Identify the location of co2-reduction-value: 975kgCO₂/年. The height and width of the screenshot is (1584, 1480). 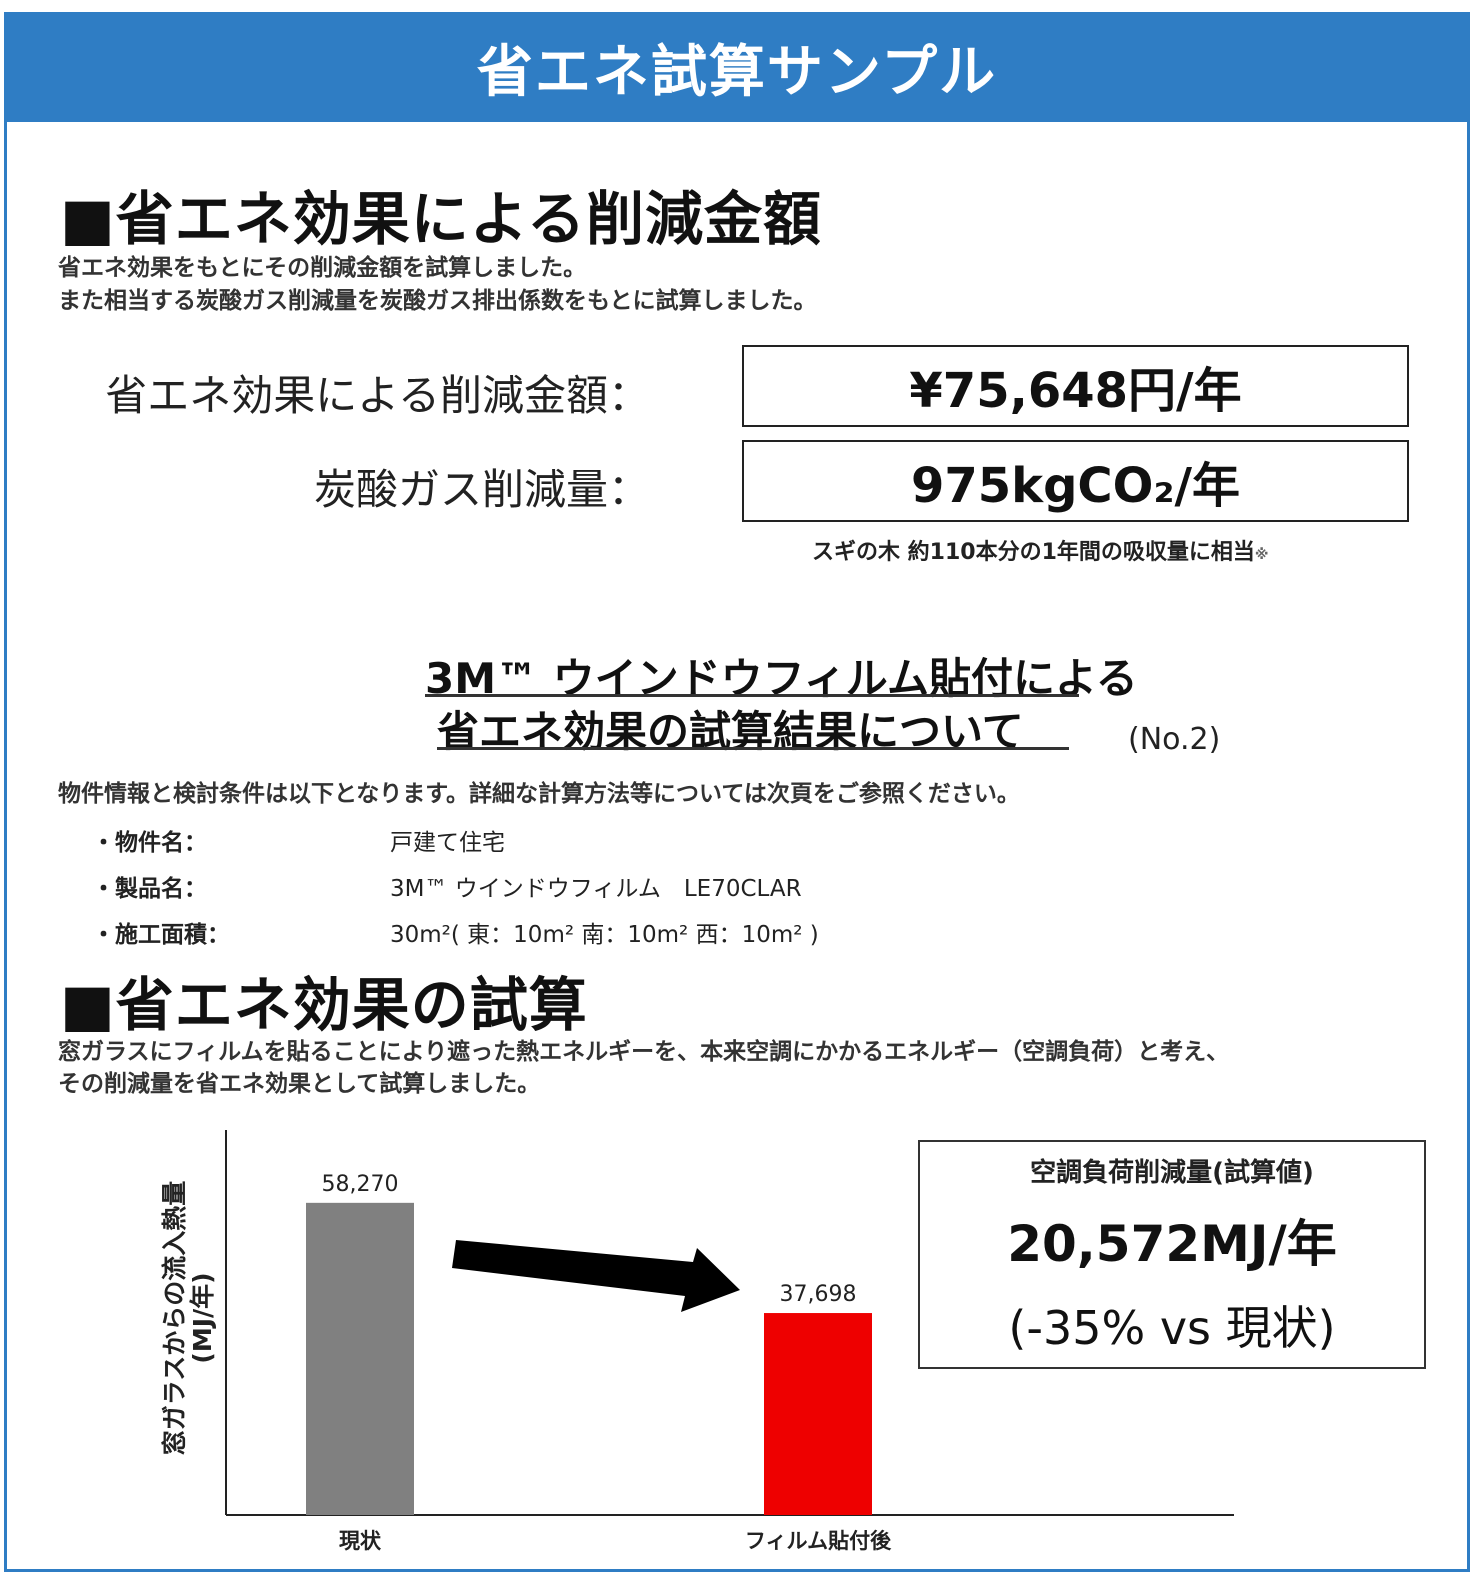
(1075, 481).